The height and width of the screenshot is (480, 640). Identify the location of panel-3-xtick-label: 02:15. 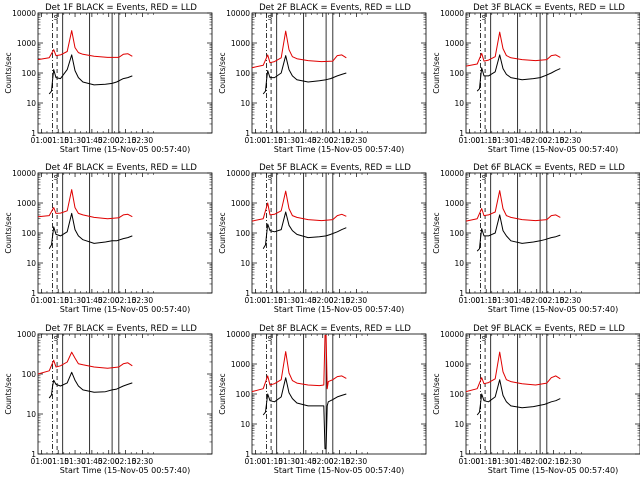
(554, 140).